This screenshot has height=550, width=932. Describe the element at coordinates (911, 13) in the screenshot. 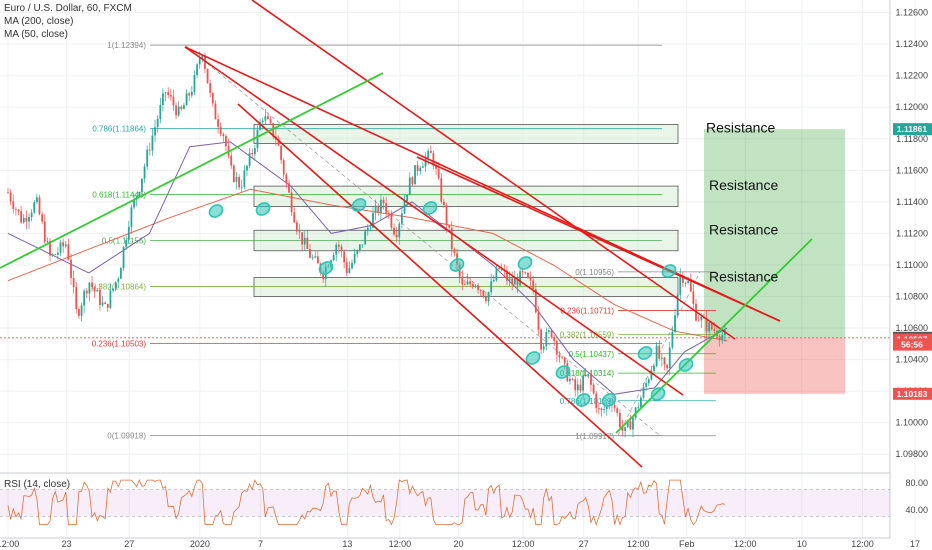

I see `price-tick-label: 1.12600` at that location.